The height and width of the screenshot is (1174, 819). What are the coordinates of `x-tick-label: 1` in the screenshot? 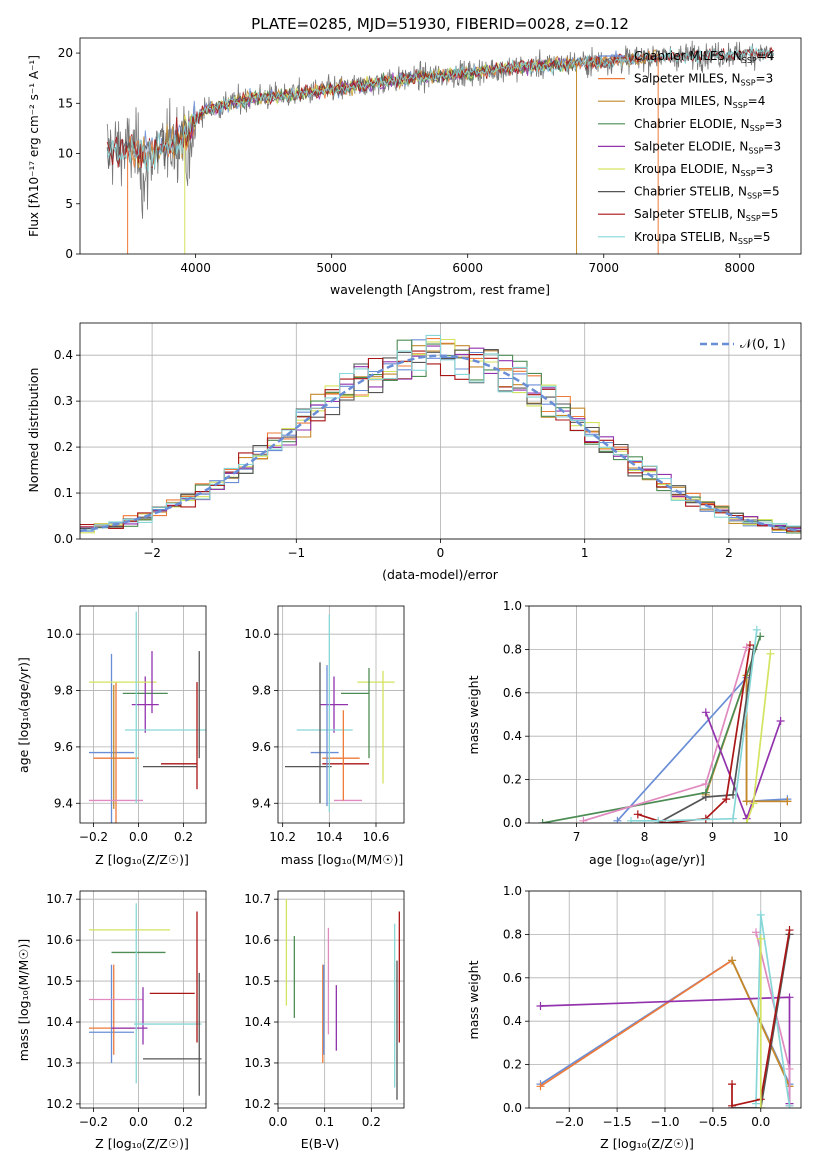 It's located at (585, 553).